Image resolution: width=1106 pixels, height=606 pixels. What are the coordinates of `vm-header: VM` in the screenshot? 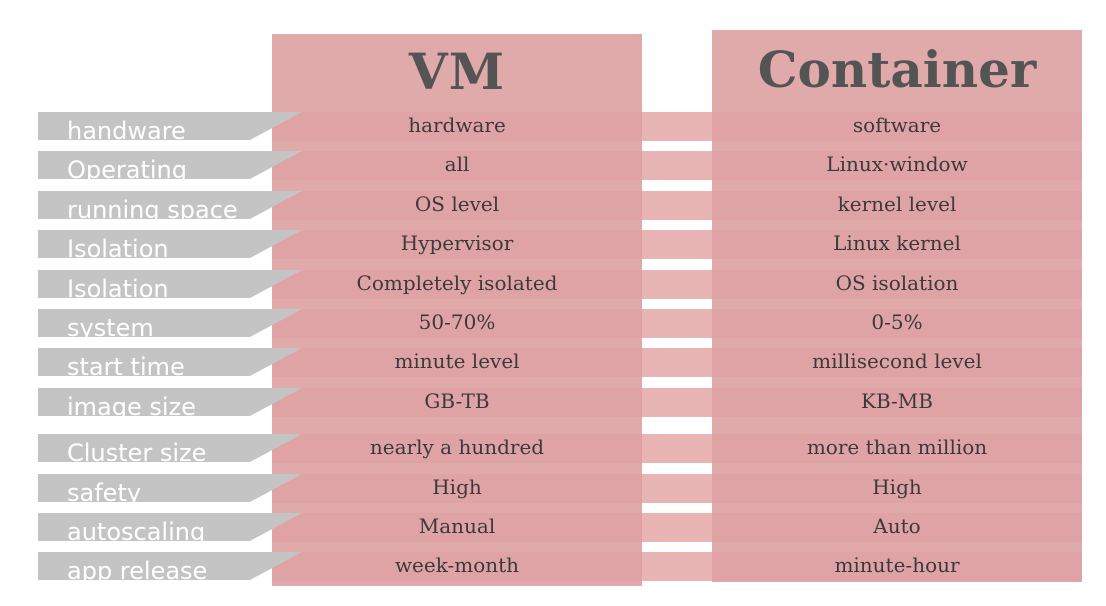 It's located at (457, 71).